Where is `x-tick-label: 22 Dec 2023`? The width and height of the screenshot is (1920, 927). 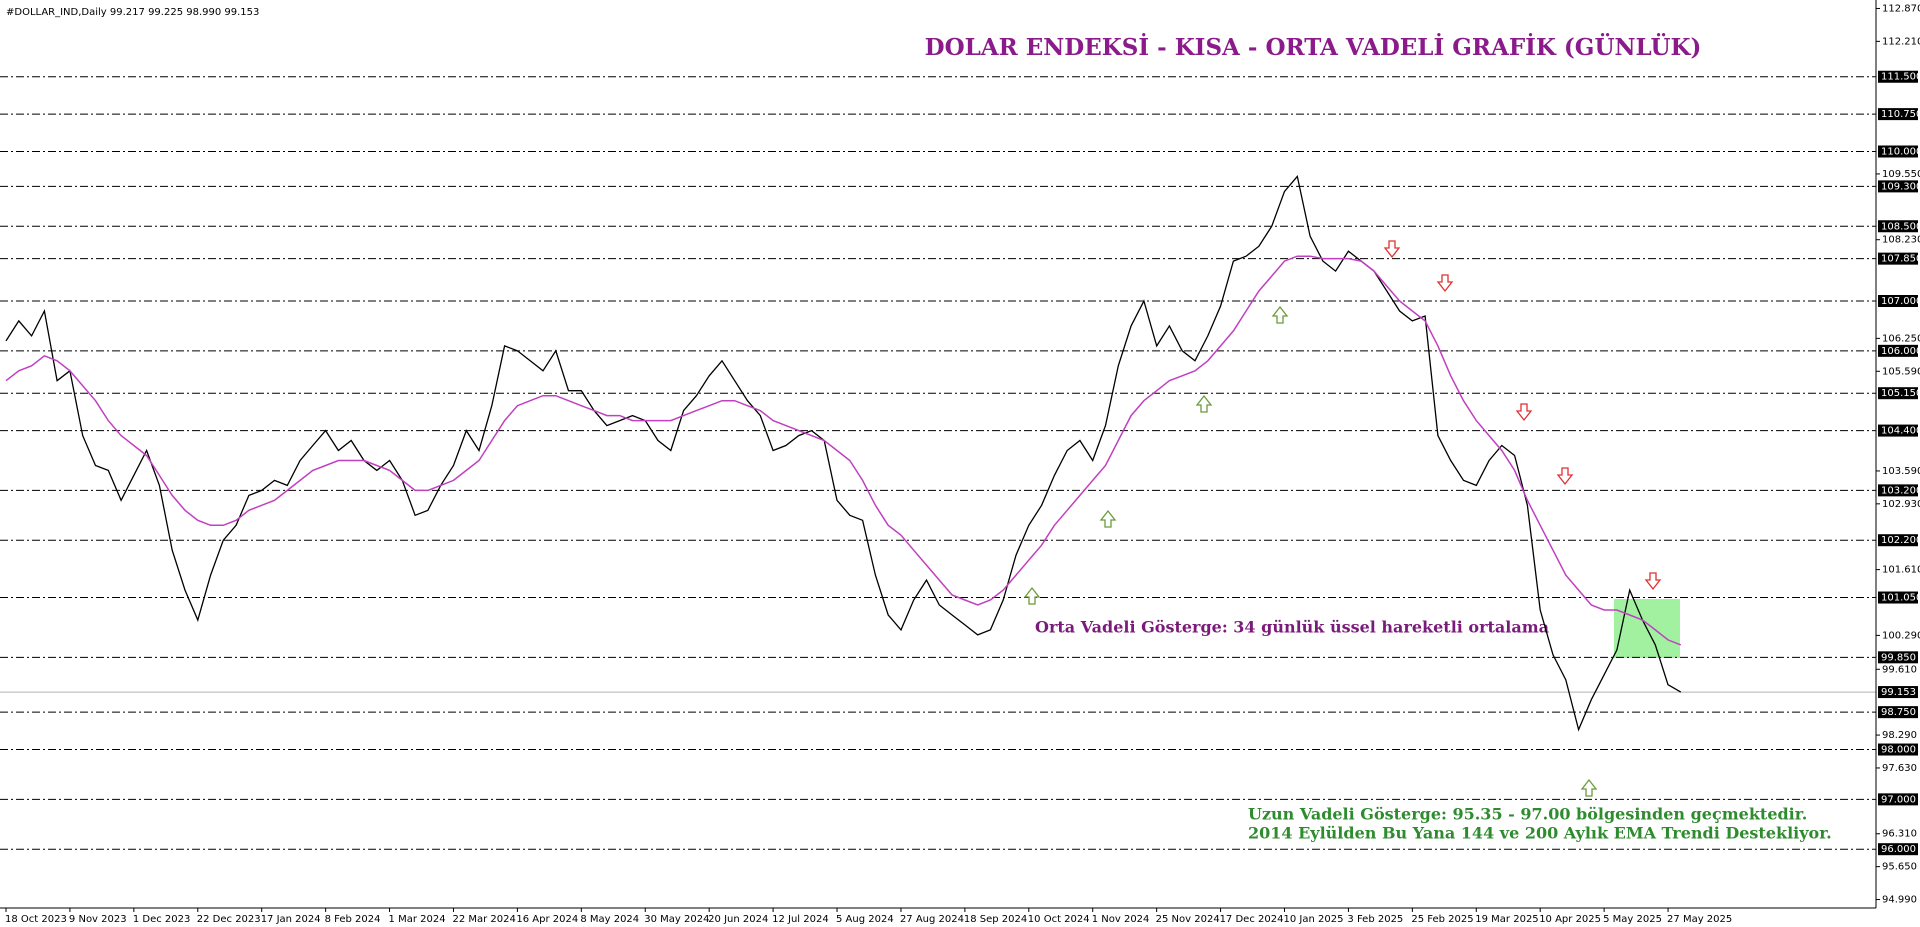 x-tick-label: 22 Dec 2023 is located at coordinates (229, 919).